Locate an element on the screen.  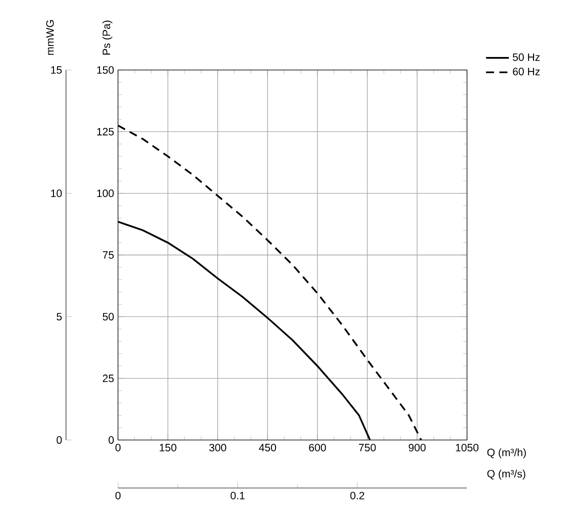
x-tick-label: 750 is located at coordinates (367, 448).